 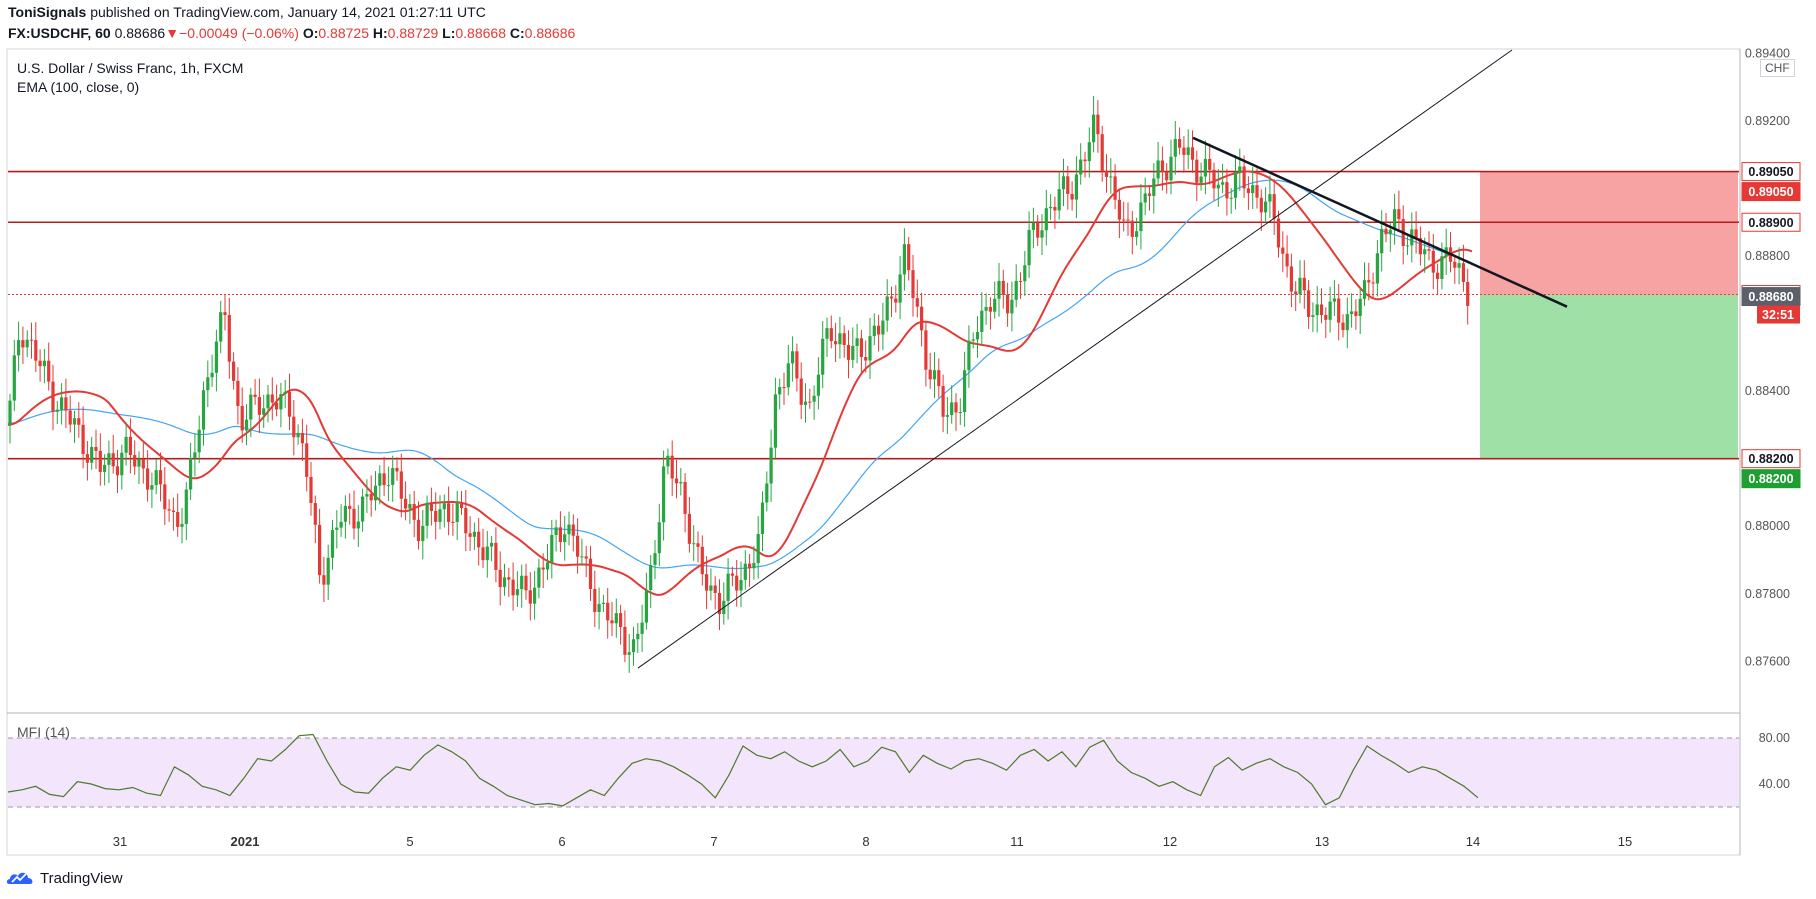 I want to click on currency-badge: CHF, so click(x=1777, y=68).